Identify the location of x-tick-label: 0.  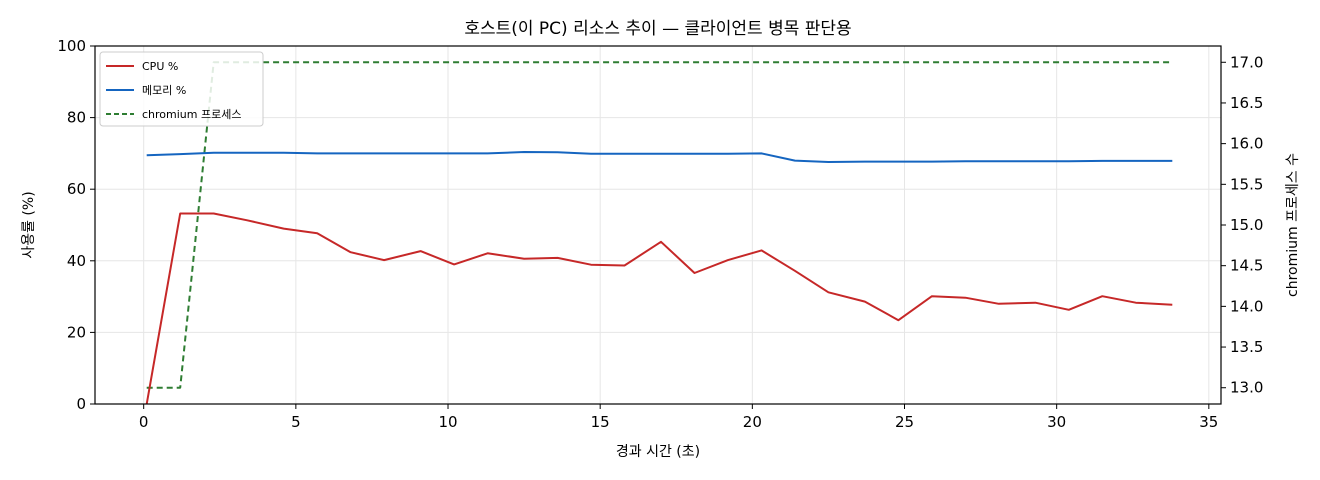
(144, 422).